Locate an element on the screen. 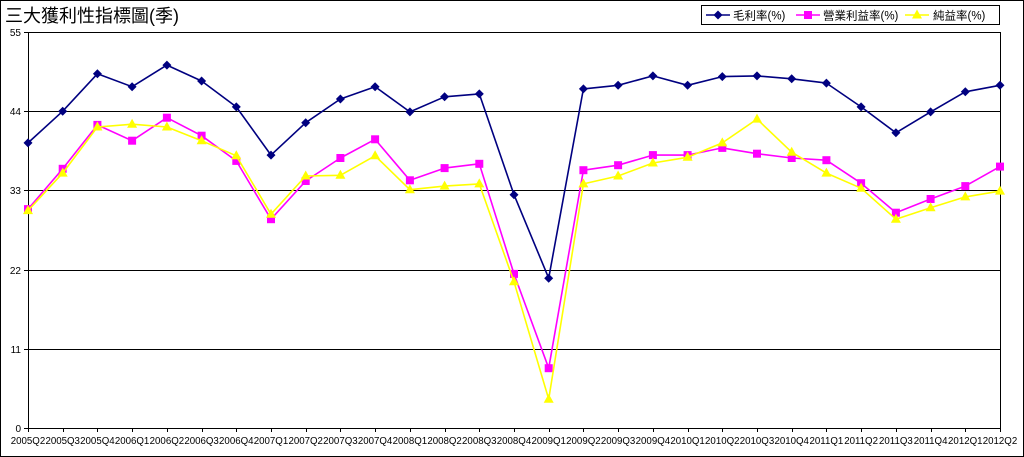  x-tick-label: 2007Q3 is located at coordinates (340, 441).